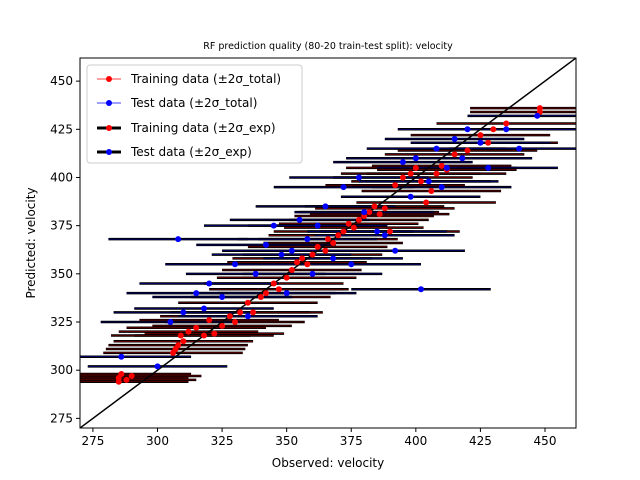 The image size is (640, 480). I want to click on y-tick-label: 375, so click(61, 226).